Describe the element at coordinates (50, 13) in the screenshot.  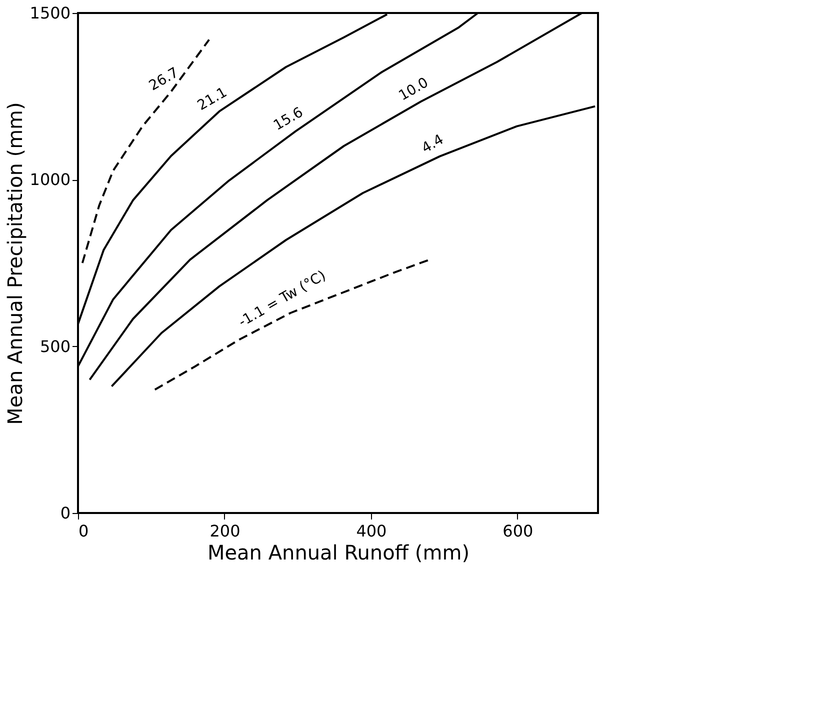
I see `y-tick-label: 1500` at that location.